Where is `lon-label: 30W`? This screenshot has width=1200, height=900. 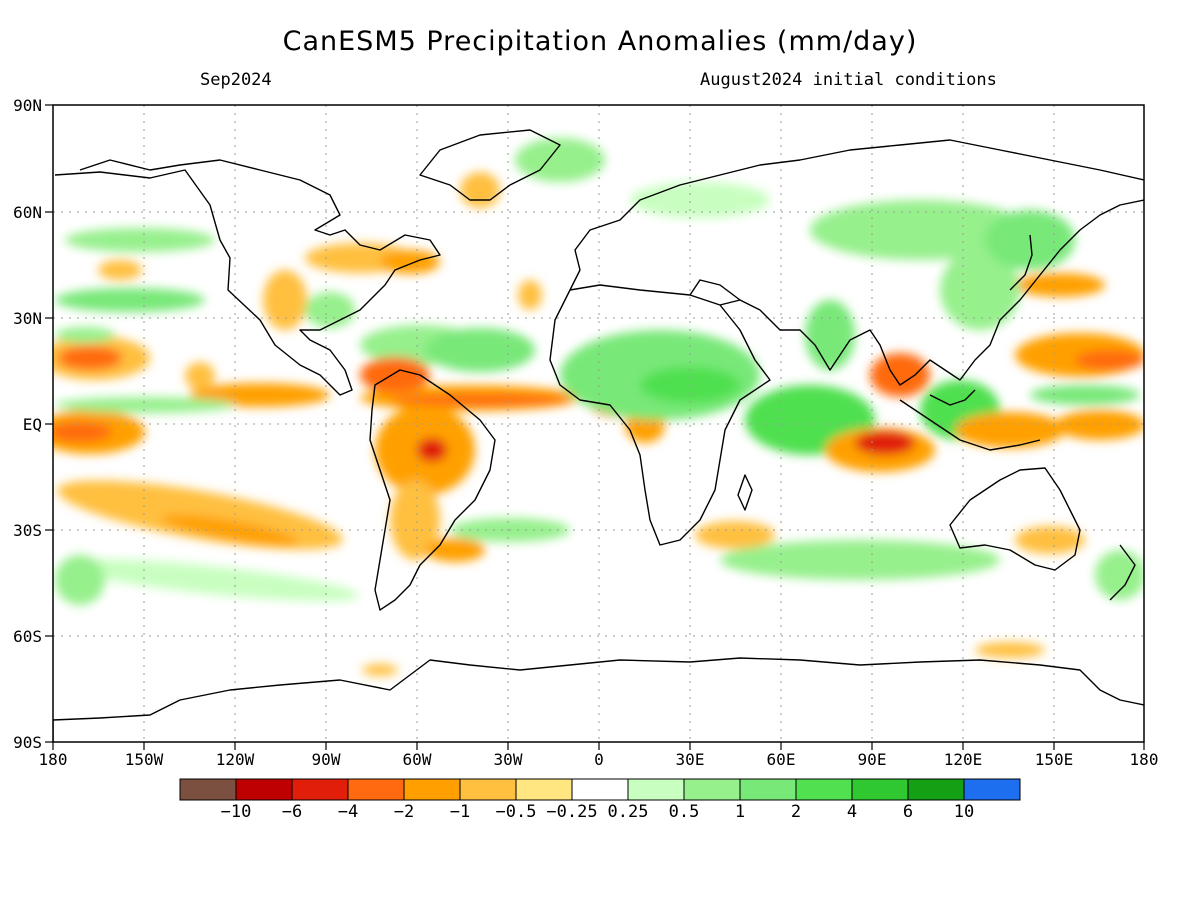 lon-label: 30W is located at coordinates (508, 759).